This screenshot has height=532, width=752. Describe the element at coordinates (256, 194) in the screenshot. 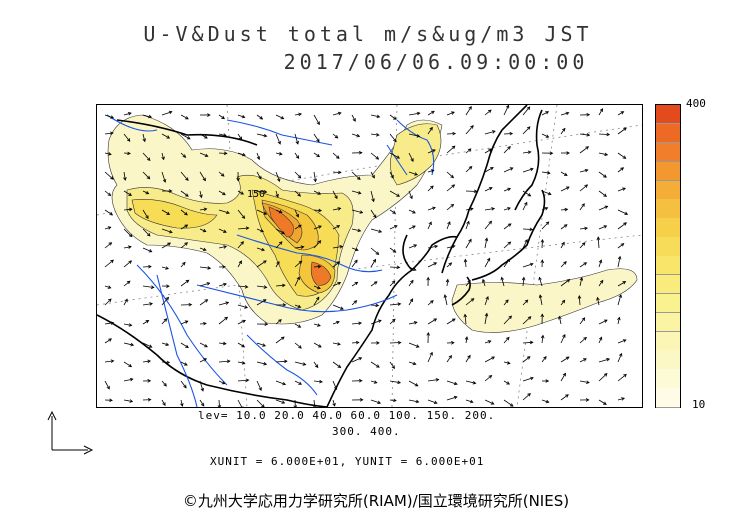

I see `contour-label-150: 150` at that location.